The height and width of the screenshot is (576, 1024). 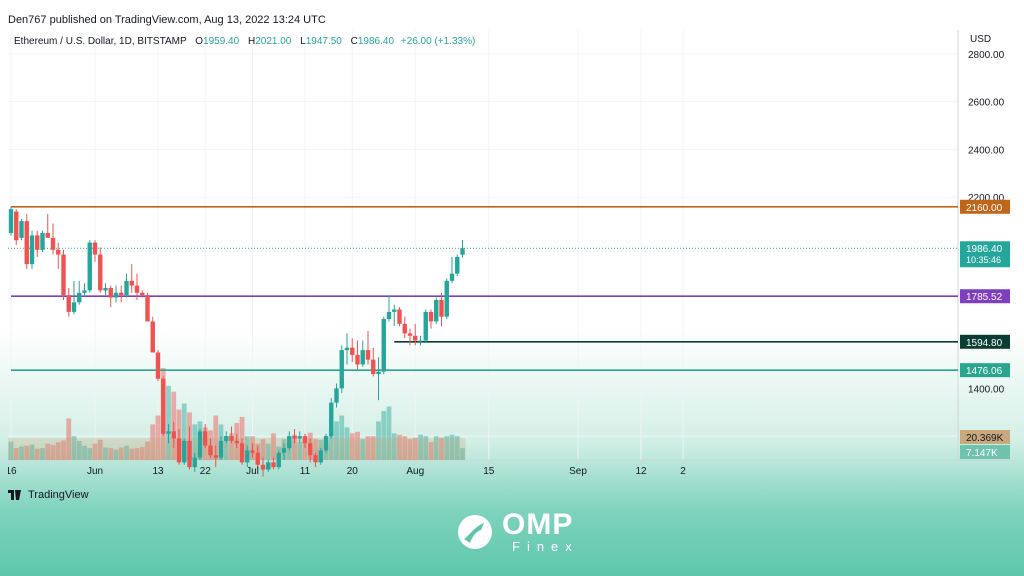 I want to click on tradingview-logo: TradingView, so click(x=48, y=495).